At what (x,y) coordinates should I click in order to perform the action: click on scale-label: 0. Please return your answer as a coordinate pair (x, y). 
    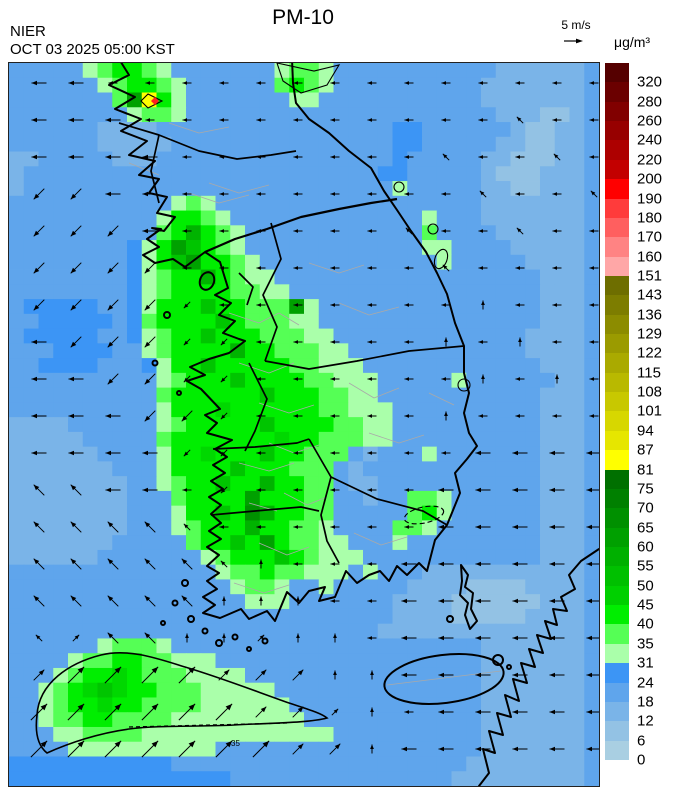
    Looking at the image, I should click on (641, 760).